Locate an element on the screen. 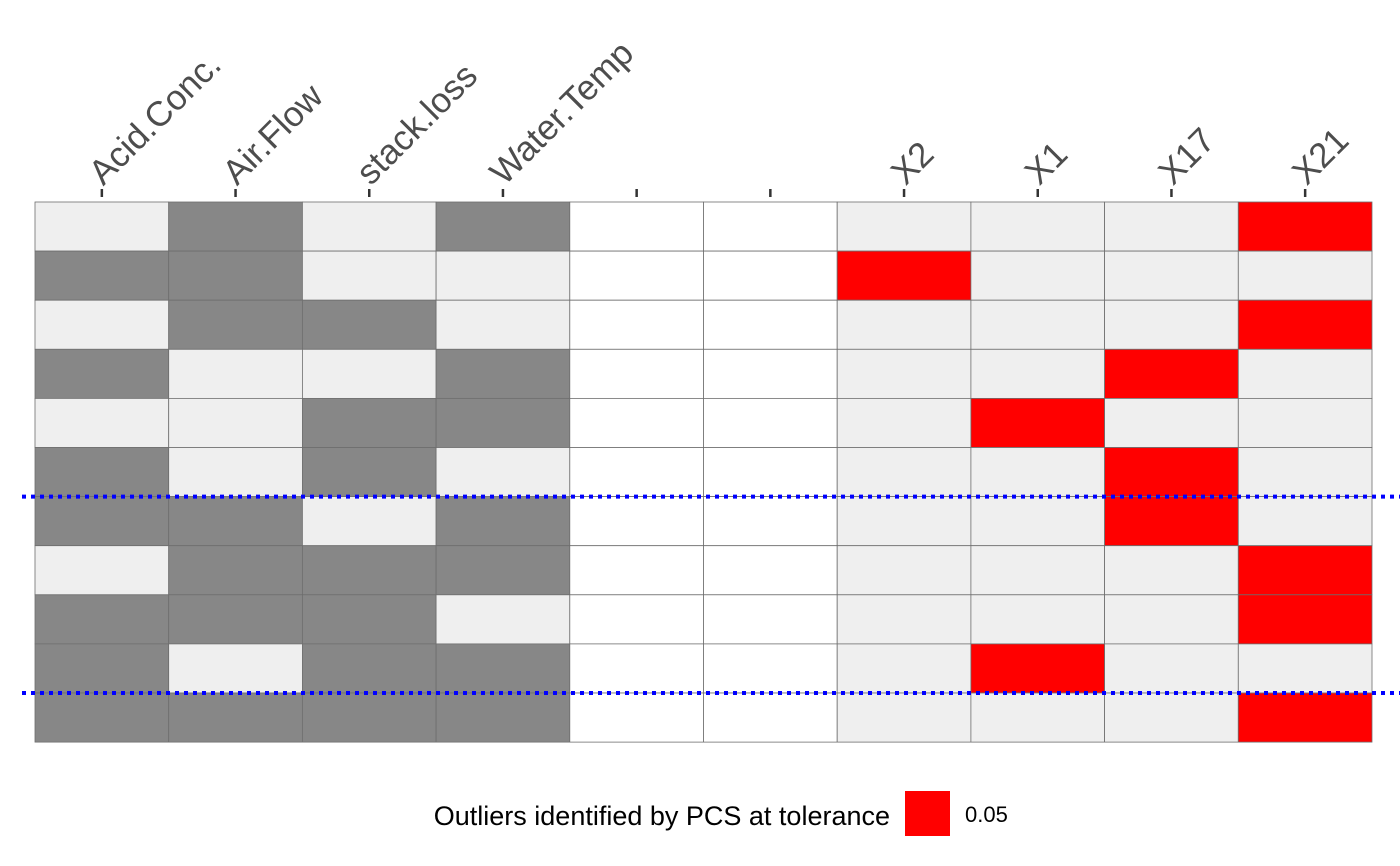 The width and height of the screenshot is (1400, 866). x-tick-label: X2 is located at coordinates (913, 163).